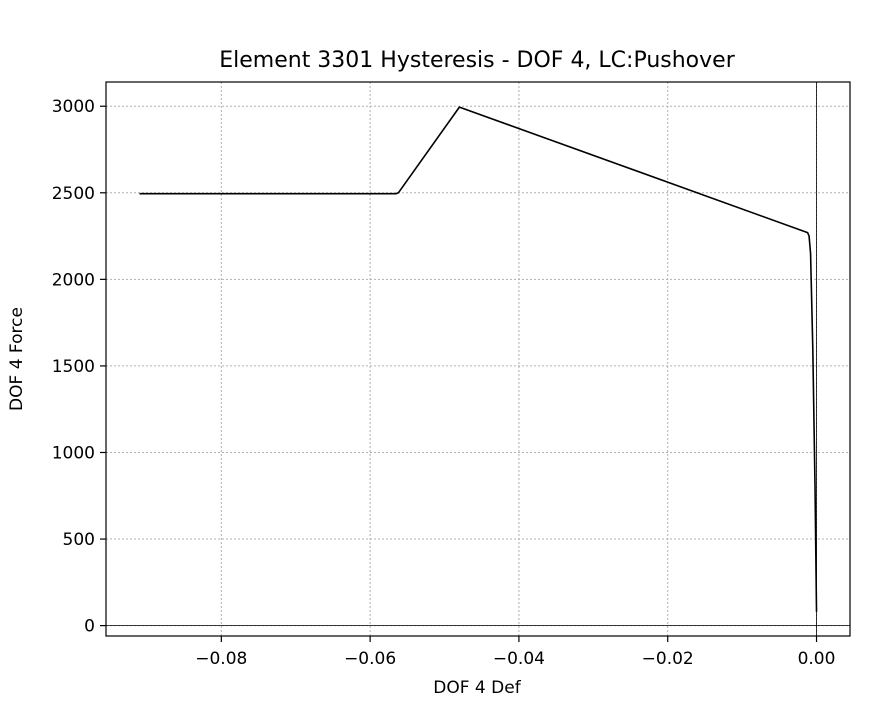 Image resolution: width=896 pixels, height=707 pixels. Describe the element at coordinates (17, 359) in the screenshot. I see `y-axis-label: DOF 4 Force` at that location.